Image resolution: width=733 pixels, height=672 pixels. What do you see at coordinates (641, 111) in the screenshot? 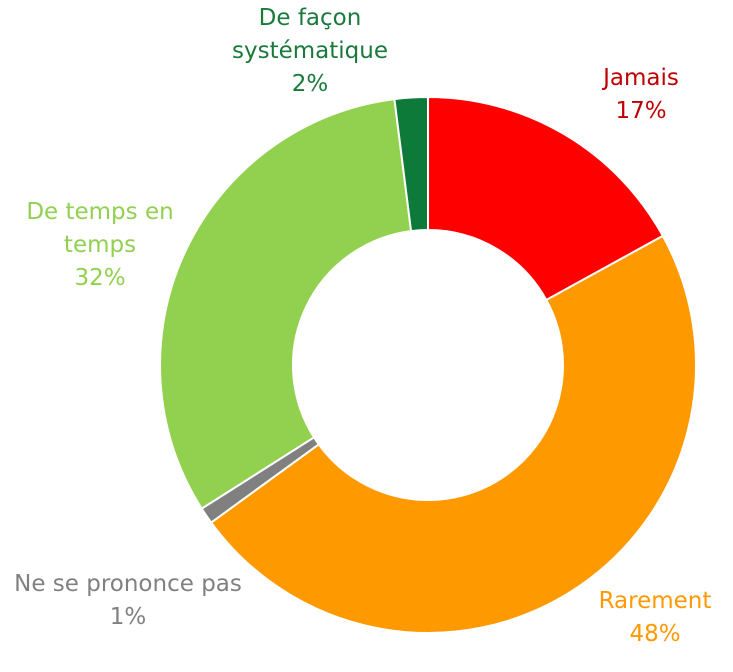
I see `value-label: 17%` at bounding box center [641, 111].